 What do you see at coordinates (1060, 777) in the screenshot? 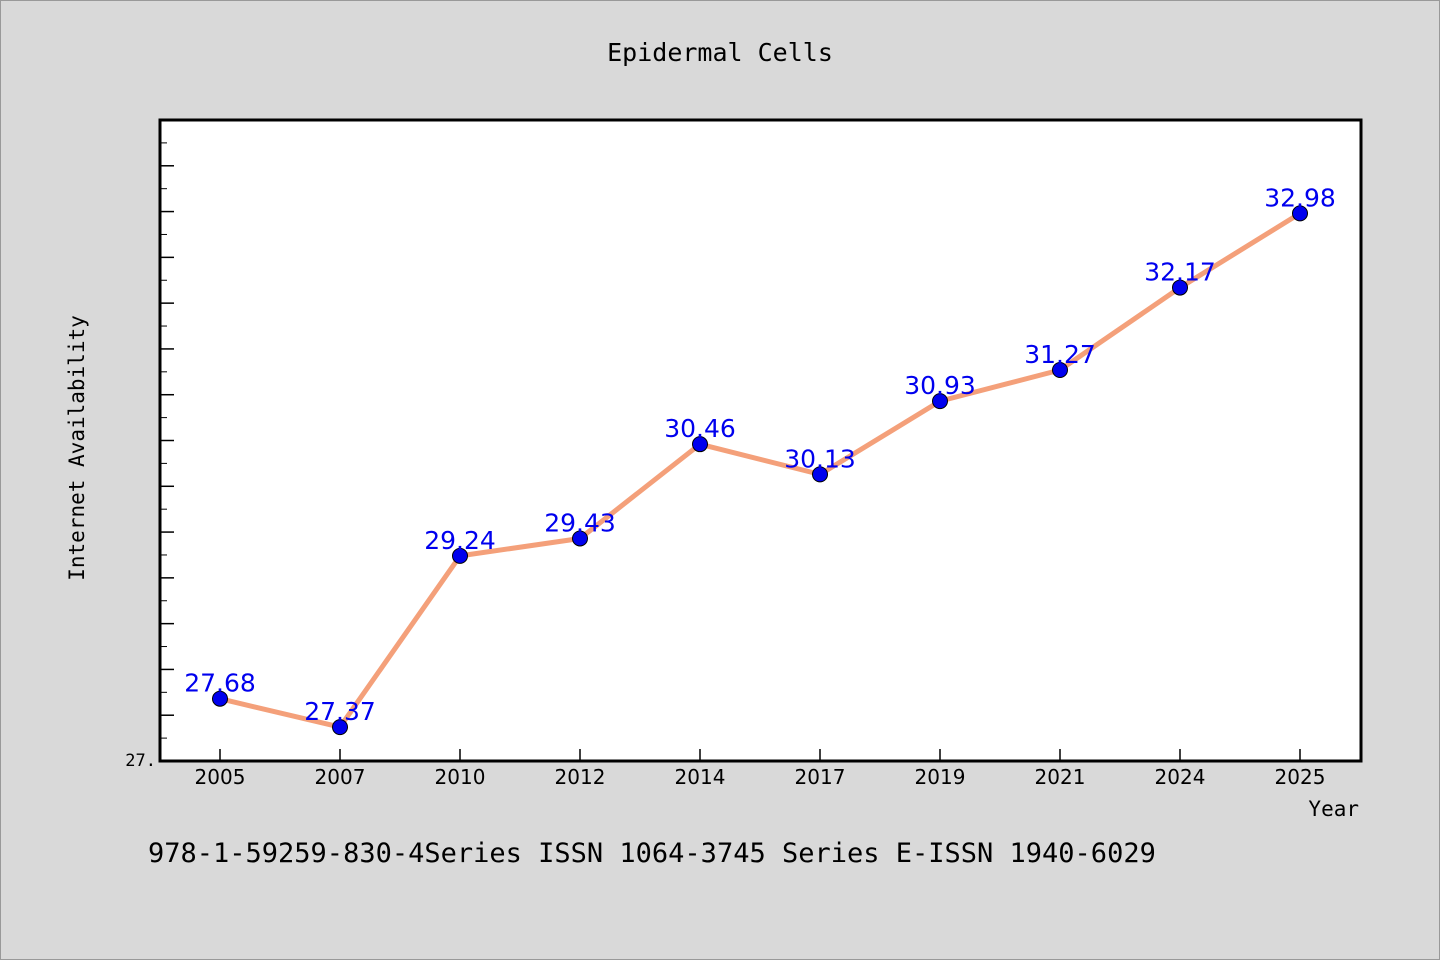
I see `x-tick-label: 2021` at bounding box center [1060, 777].